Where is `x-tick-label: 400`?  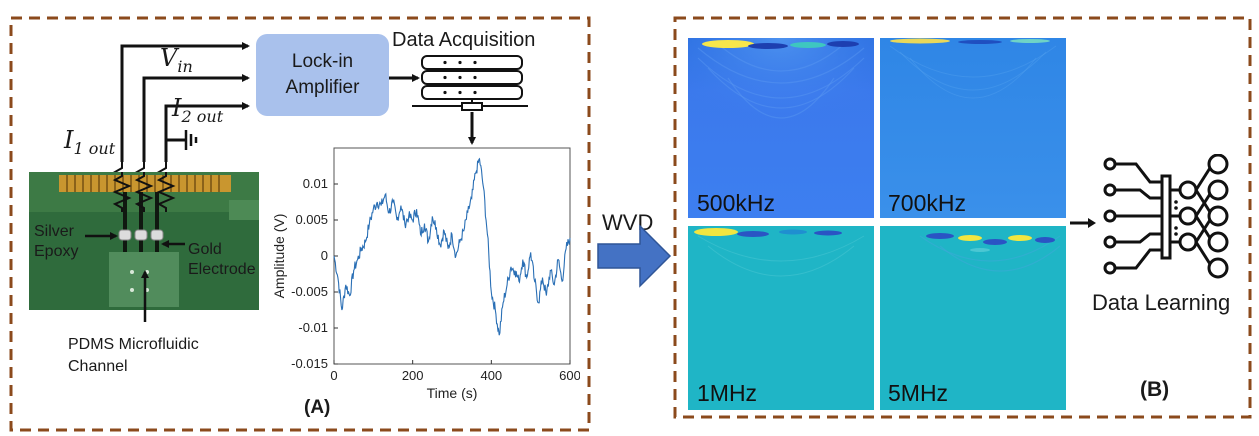
x-tick-label: 400 is located at coordinates (491, 375).